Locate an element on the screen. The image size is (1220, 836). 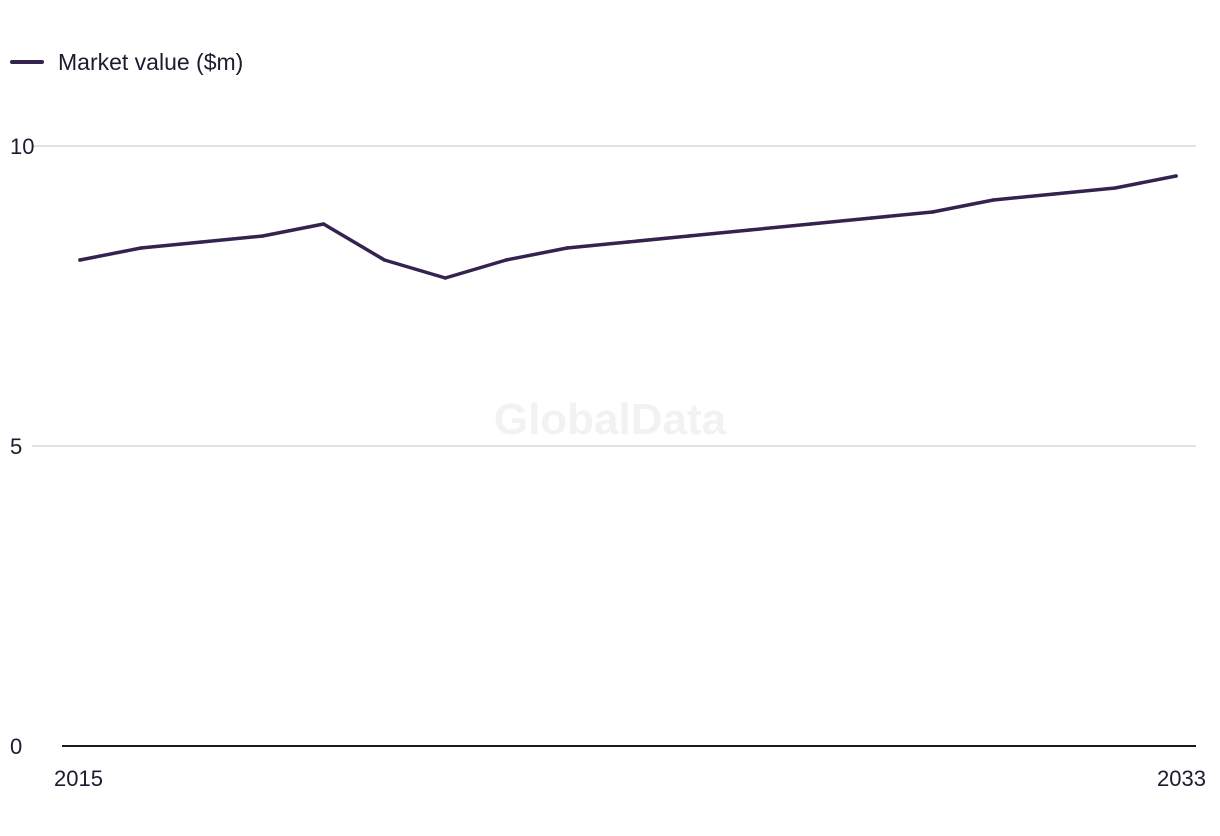
data-point-2024 is located at coordinates (628, 242).